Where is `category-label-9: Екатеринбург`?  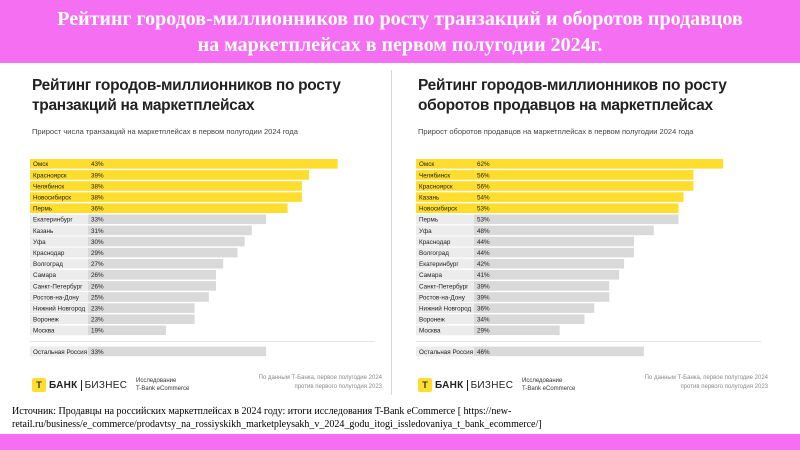 category-label-9: Екатеринбург is located at coordinates (439, 264).